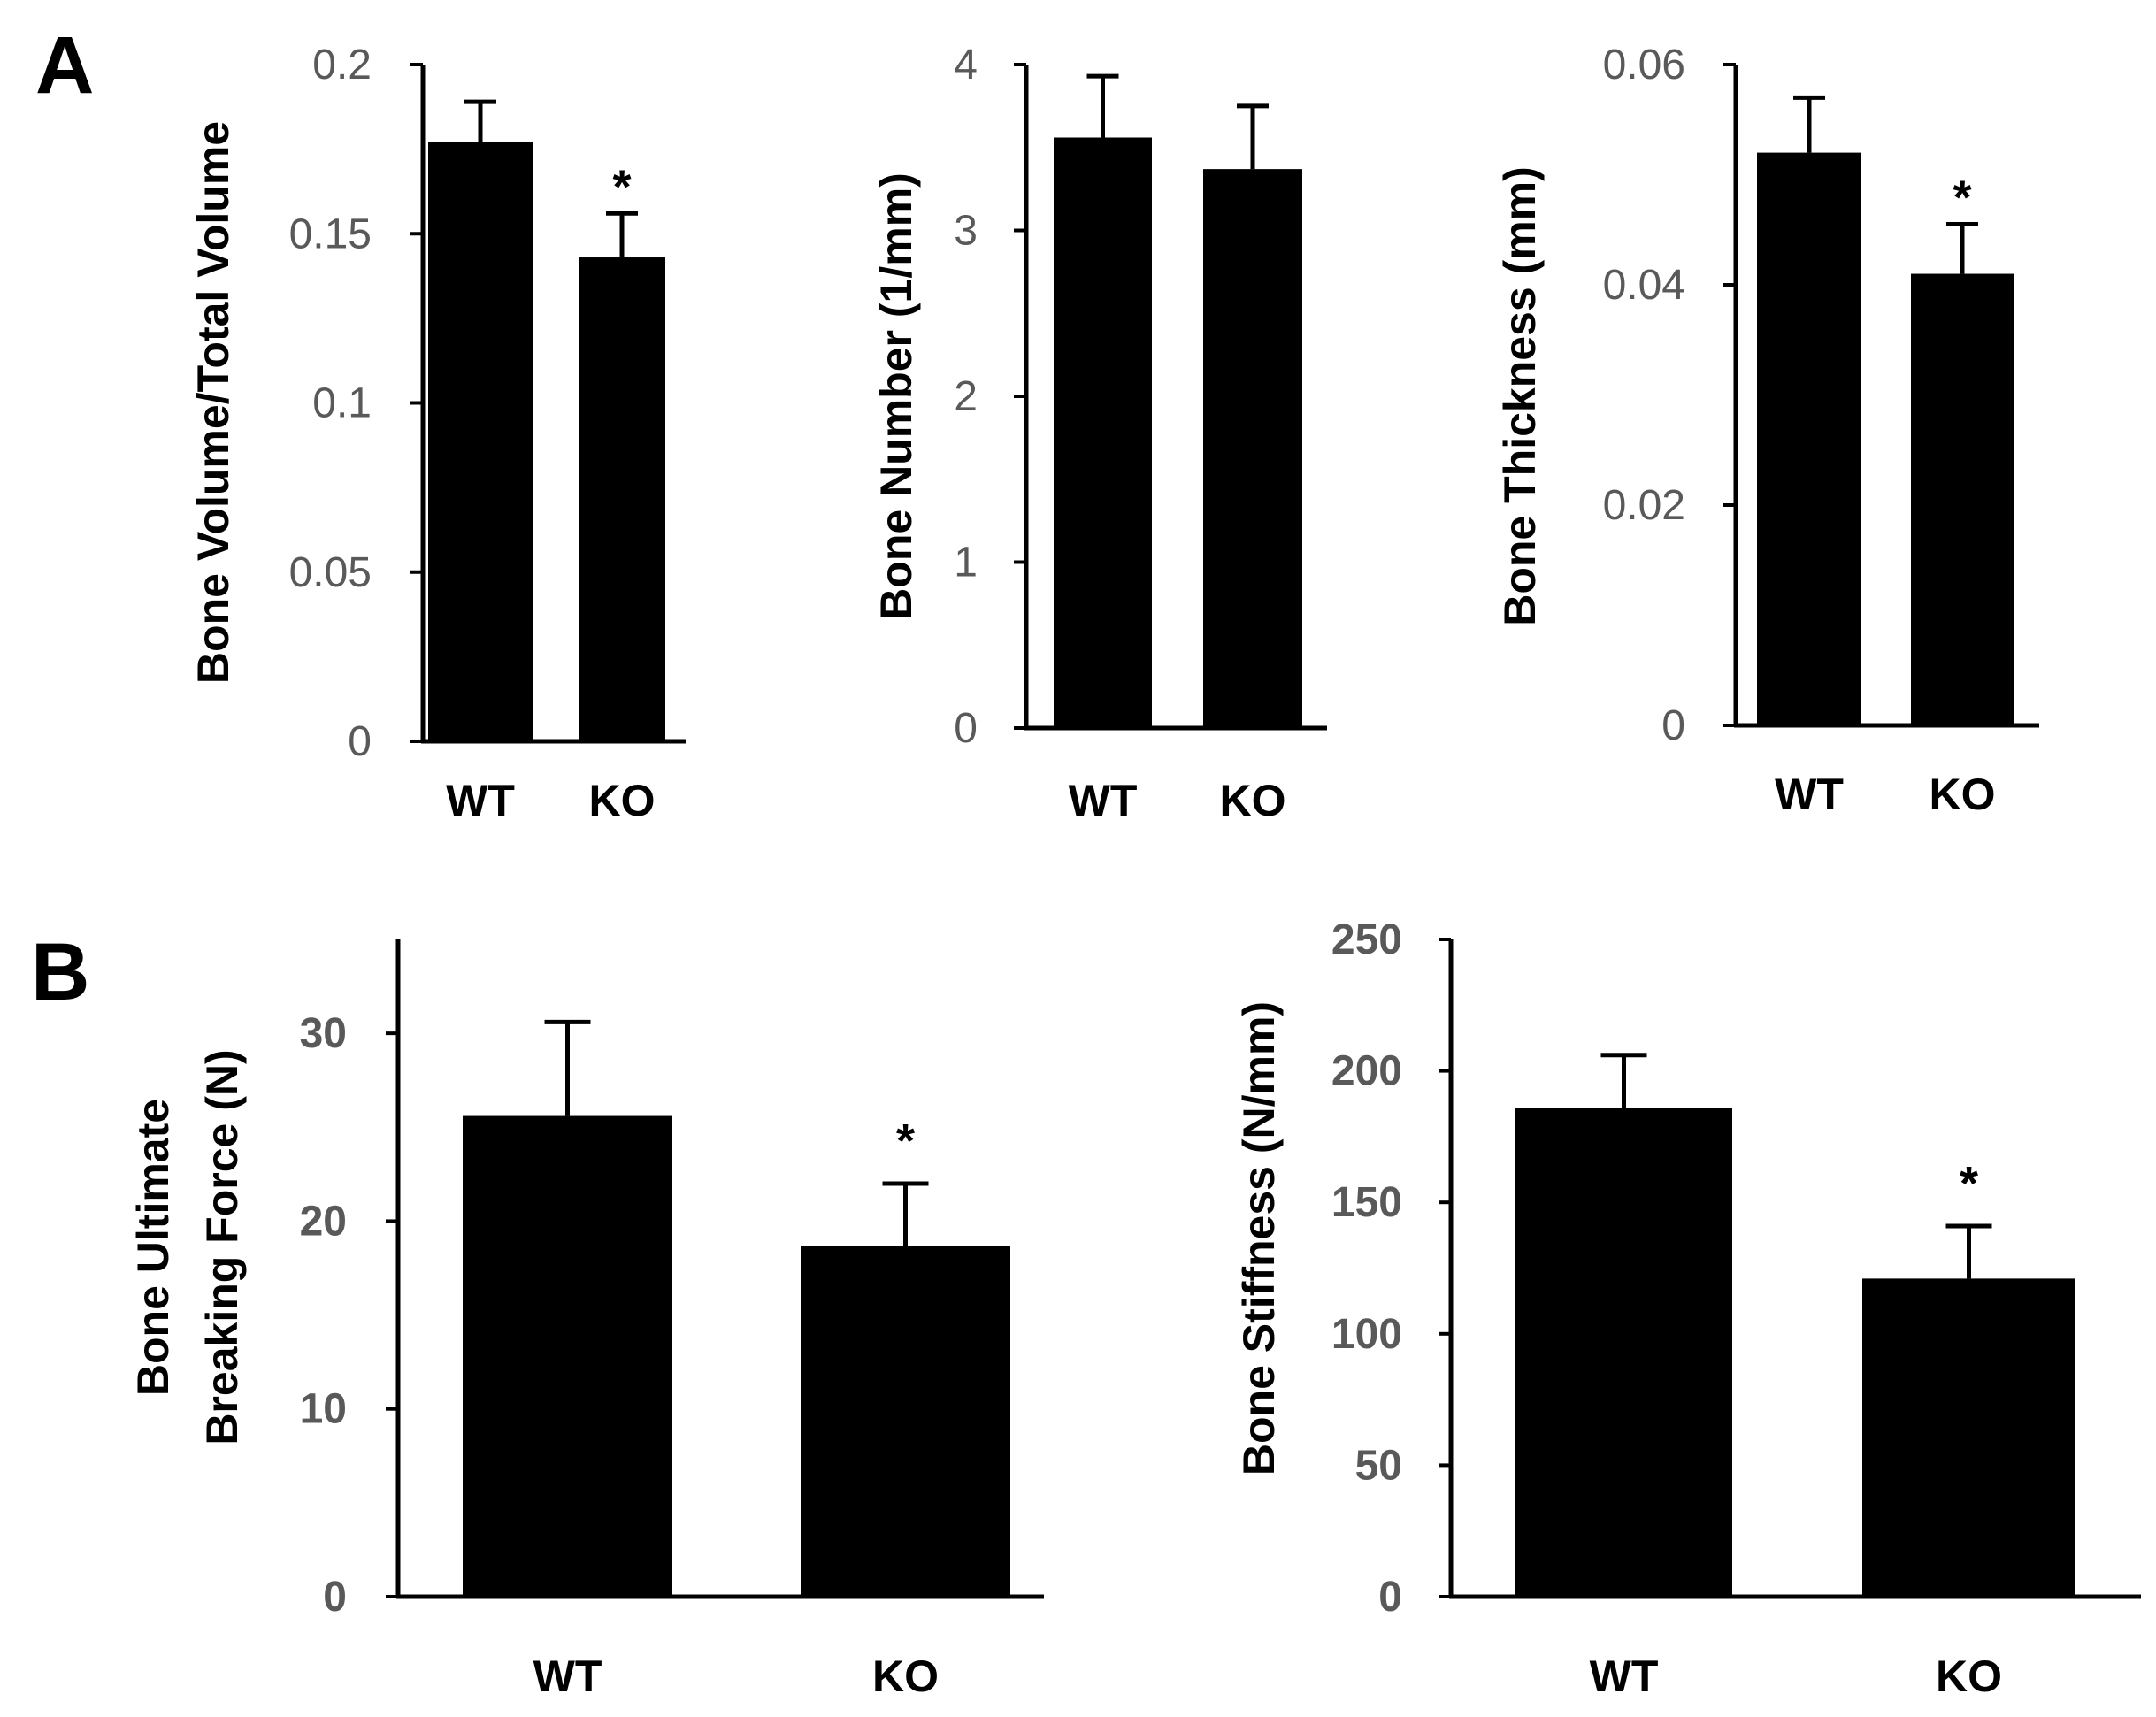  I want to click on chart-3: 0 0.02 0.04 0.06 WT * KO Bone Thickness (mm), so click(1767, 431).